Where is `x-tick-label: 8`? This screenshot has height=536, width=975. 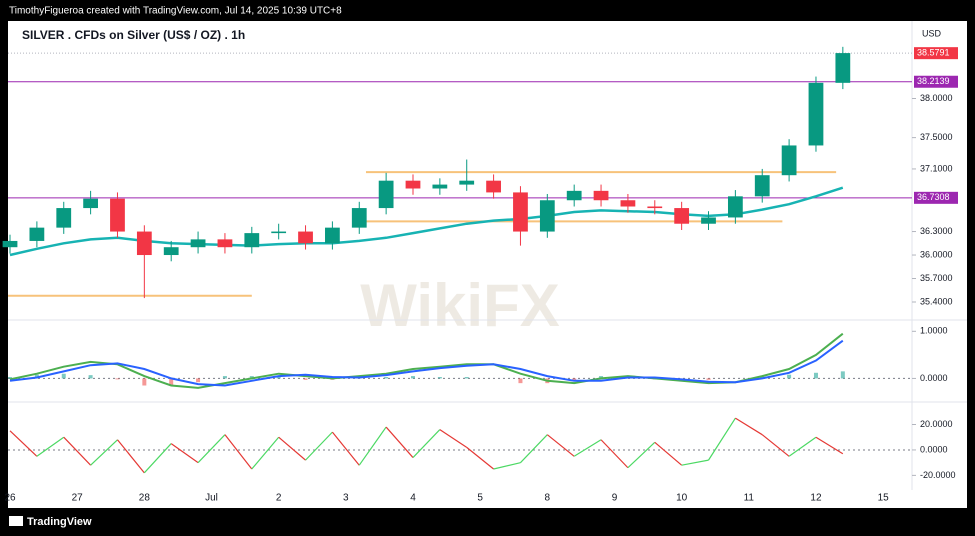
x-tick-label: 8 is located at coordinates (548, 498).